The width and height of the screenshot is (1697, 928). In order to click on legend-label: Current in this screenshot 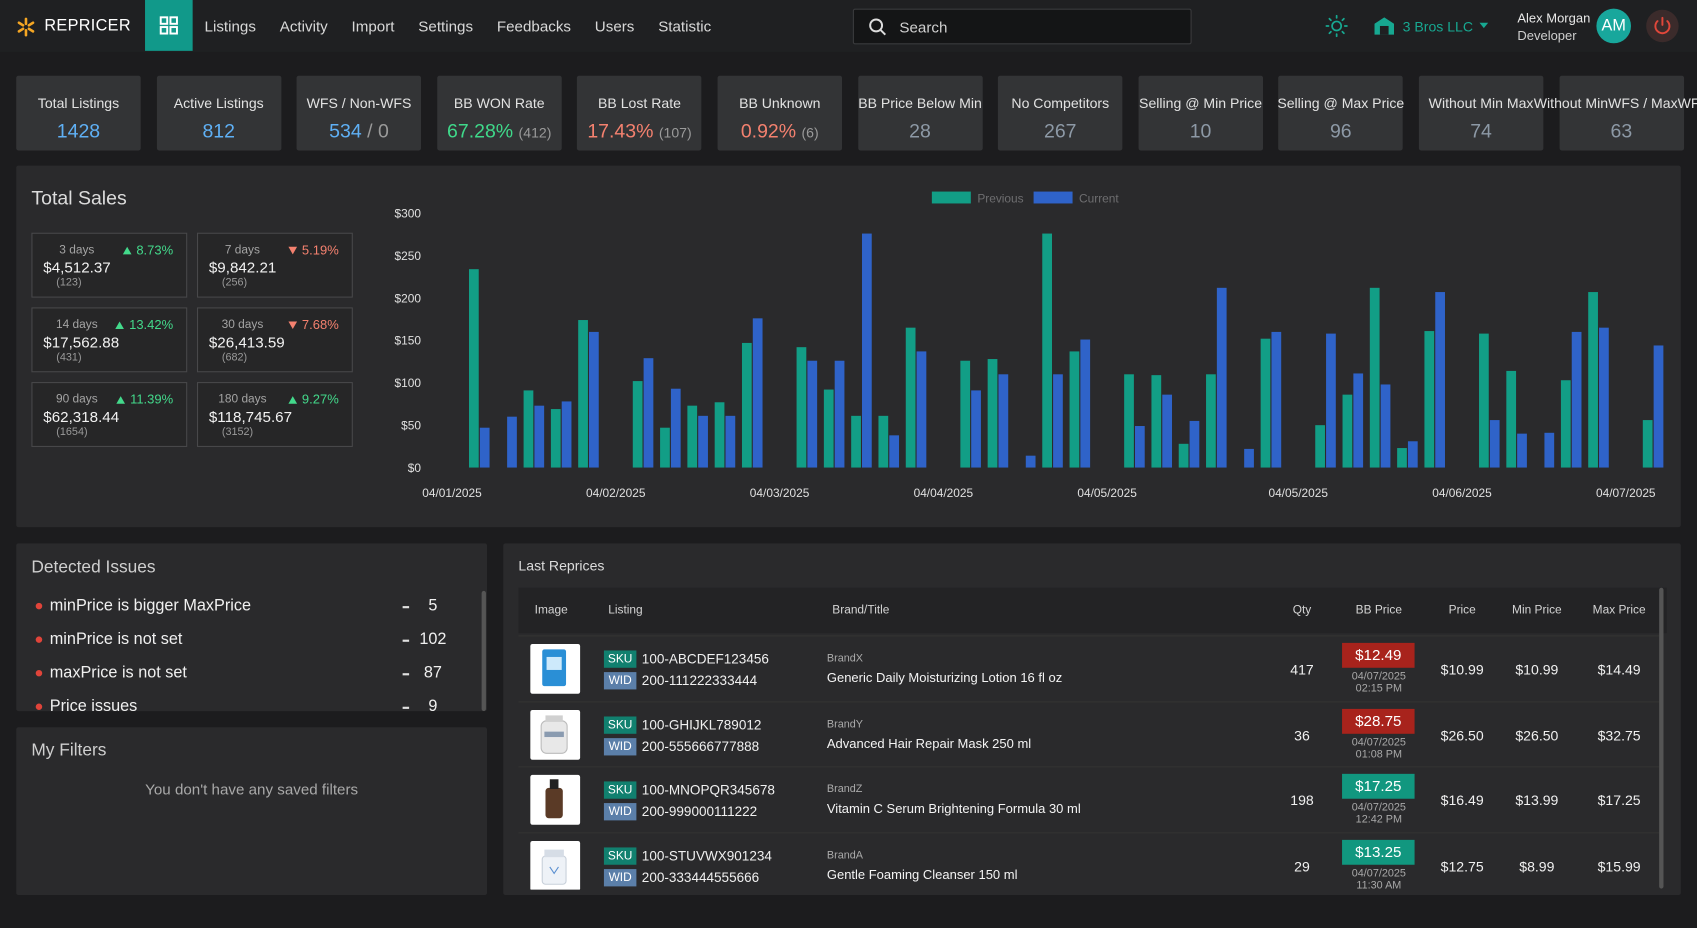, I will do `click(1099, 198)`.